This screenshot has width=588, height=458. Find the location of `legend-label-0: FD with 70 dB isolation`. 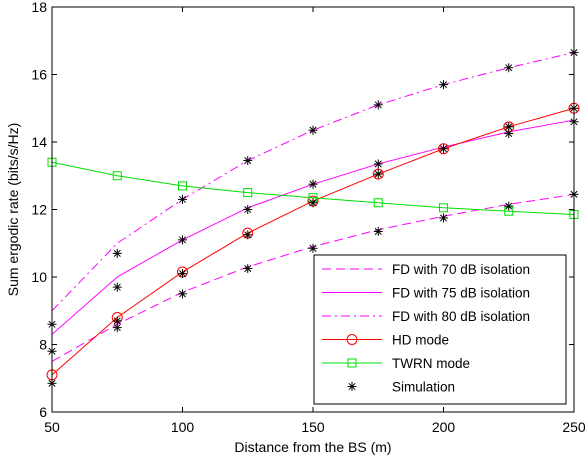

legend-label-0: FD with 70 dB isolation is located at coordinates (461, 269).